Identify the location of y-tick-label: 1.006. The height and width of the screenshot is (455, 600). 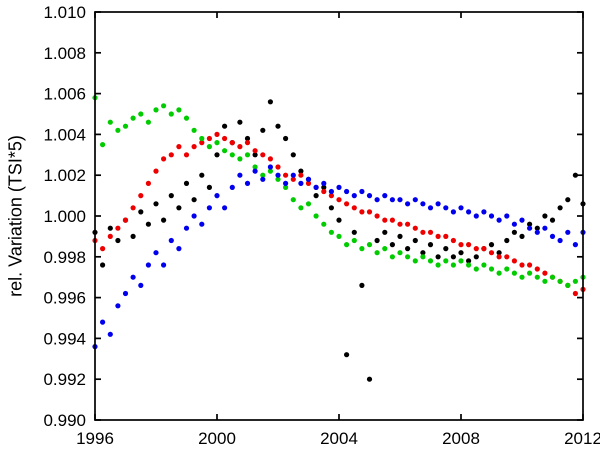
(64, 94).